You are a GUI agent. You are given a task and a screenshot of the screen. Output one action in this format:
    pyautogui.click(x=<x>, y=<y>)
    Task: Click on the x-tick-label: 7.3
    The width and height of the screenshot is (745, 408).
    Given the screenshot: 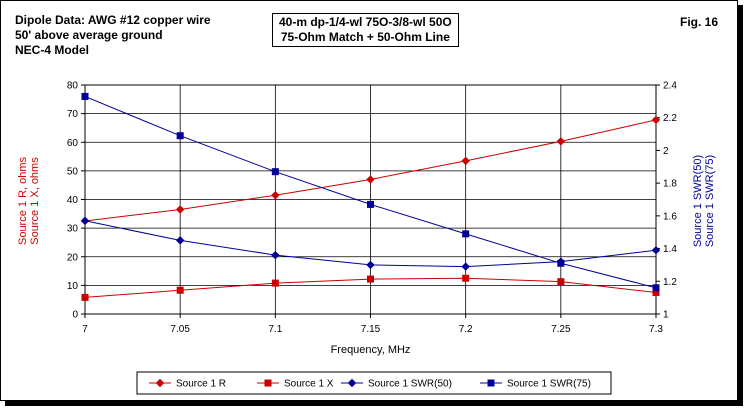 What is the action you would take?
    pyautogui.click(x=656, y=329)
    